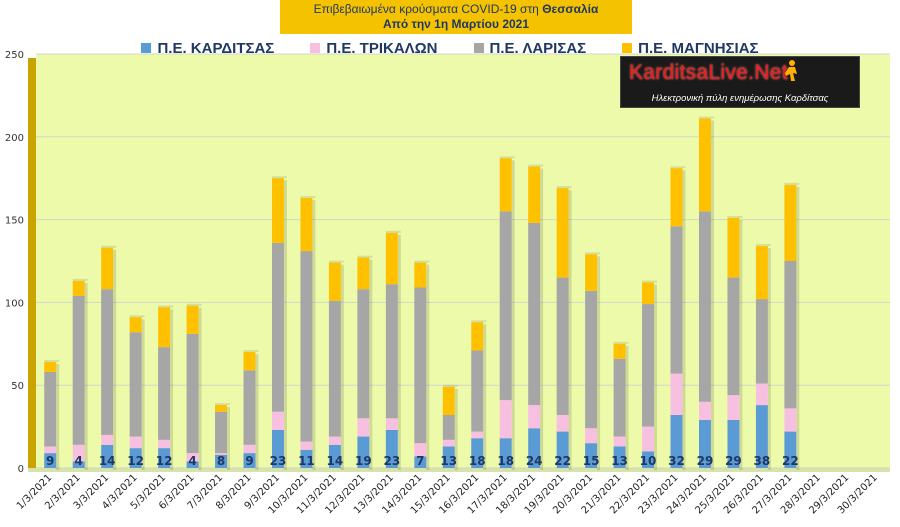 Image resolution: width=900 pixels, height=527 pixels. Describe the element at coordinates (648, 461) in the screenshot. I see `data-label: 10` at that location.